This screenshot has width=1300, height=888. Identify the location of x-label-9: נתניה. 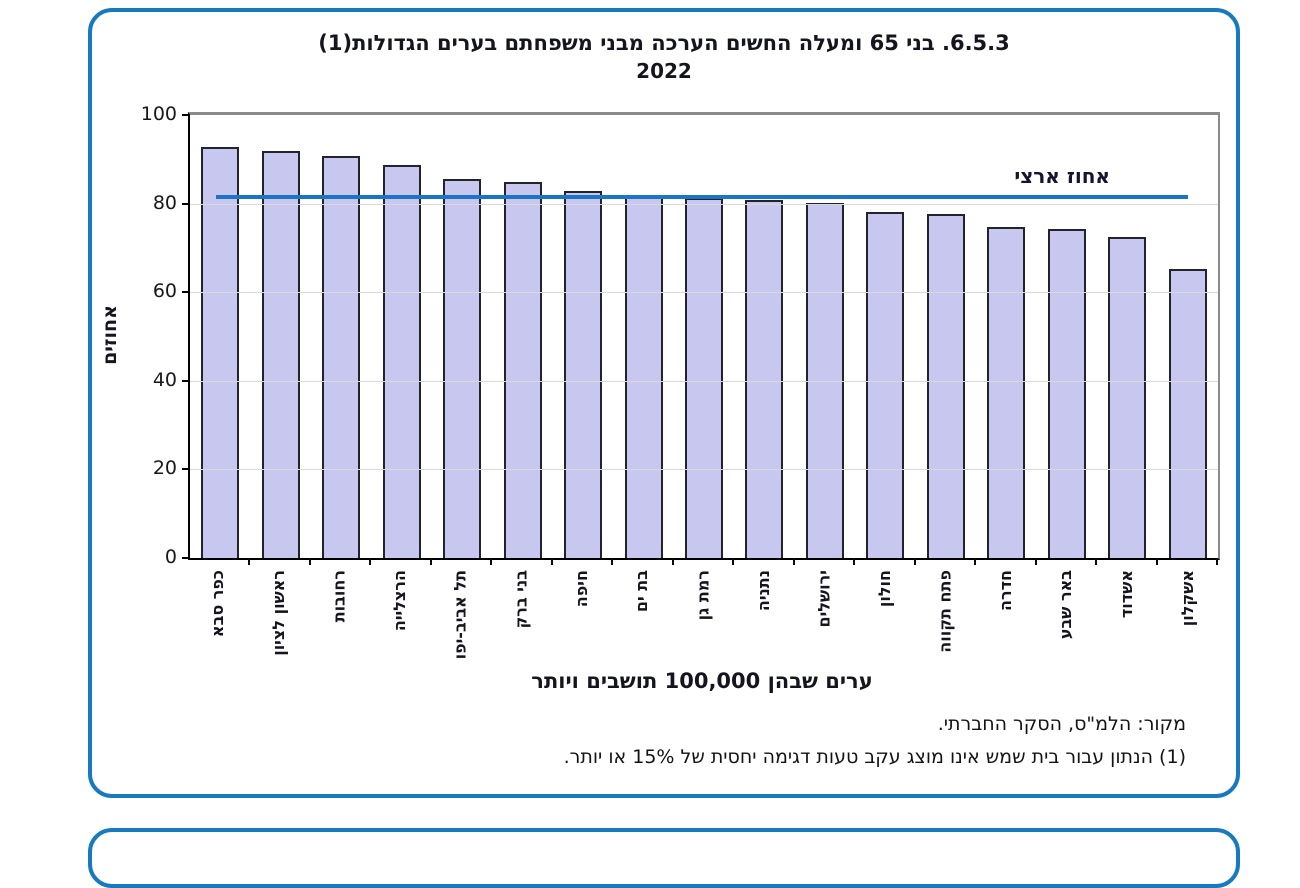
(763, 591).